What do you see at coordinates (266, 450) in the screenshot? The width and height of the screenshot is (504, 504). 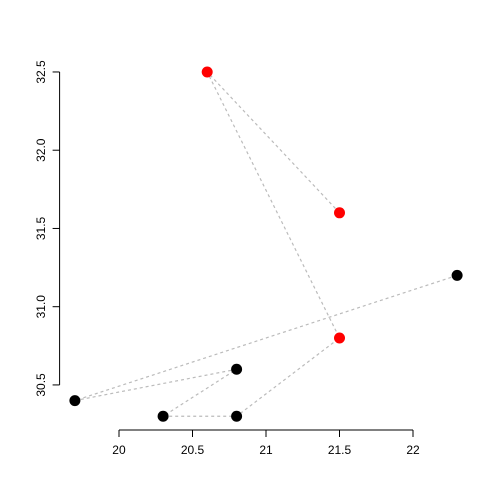 I see `x-tick-label: 21` at bounding box center [266, 450].